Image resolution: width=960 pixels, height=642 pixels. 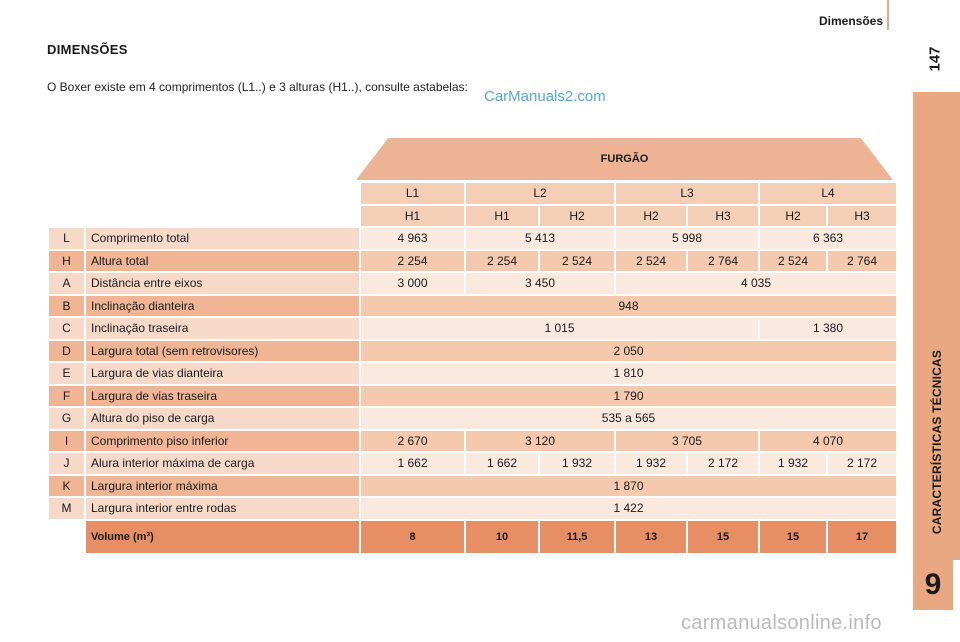 What do you see at coordinates (66, 440) in the screenshot?
I see `row-code: I` at bounding box center [66, 440].